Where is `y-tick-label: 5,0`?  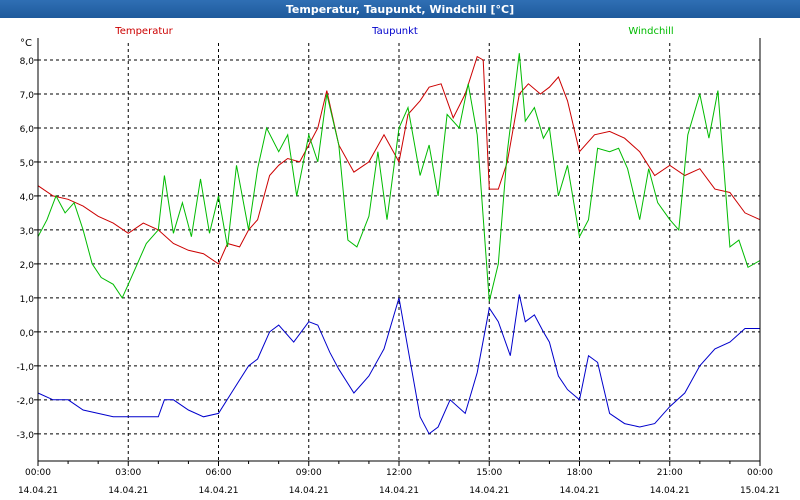 y-tick-label: 5,0 is located at coordinates (27, 164).